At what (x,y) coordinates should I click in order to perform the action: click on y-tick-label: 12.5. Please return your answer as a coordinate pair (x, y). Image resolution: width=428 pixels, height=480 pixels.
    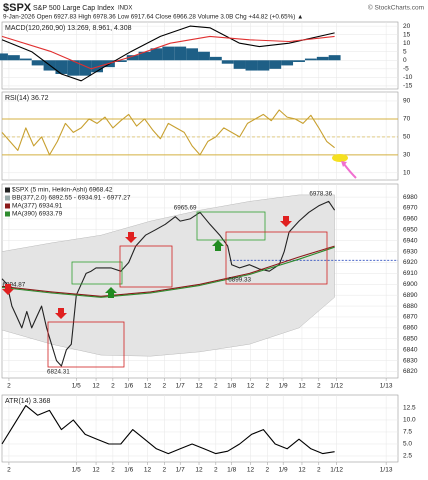
    Looking at the image, I should click on (409, 408).